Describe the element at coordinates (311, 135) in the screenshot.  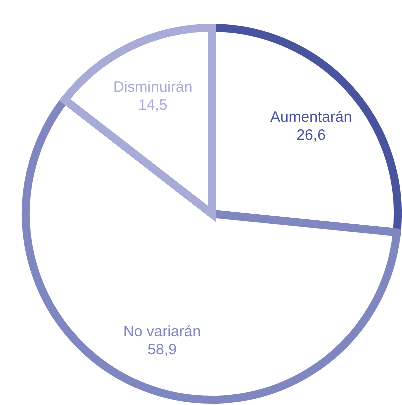
I see `data-label: 26,6` at that location.